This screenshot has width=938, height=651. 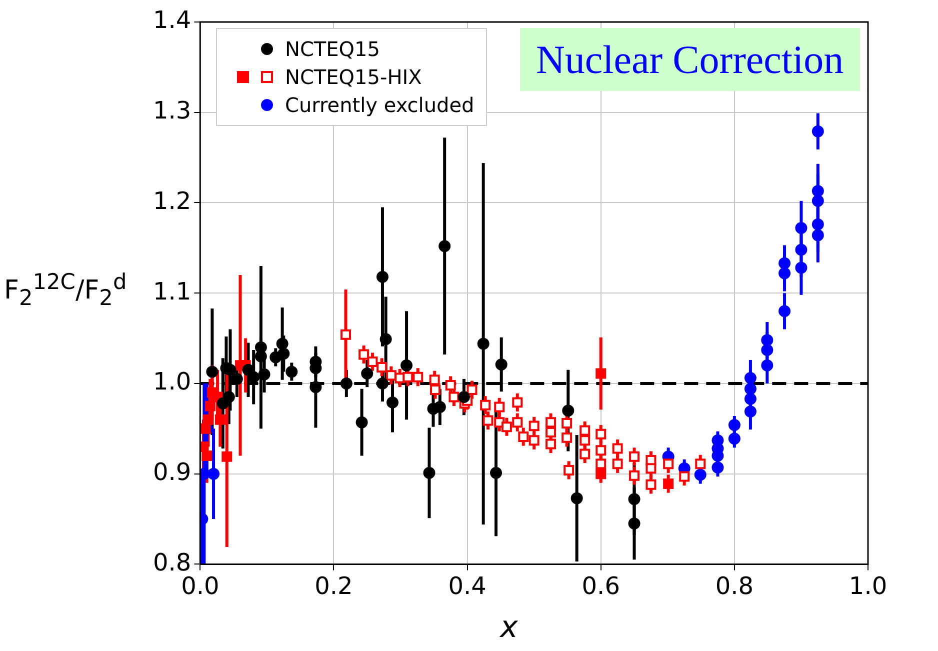 I want to click on legend-label: NCTEQ15, so click(x=332, y=49).